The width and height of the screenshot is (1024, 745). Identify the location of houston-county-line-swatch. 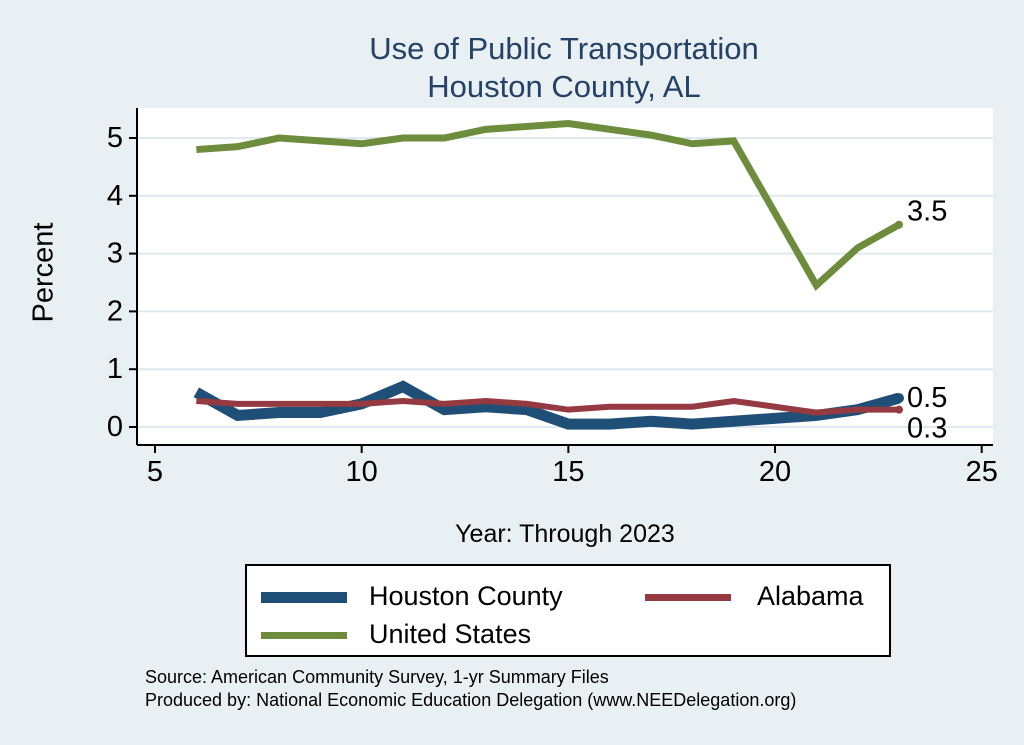
(304, 597).